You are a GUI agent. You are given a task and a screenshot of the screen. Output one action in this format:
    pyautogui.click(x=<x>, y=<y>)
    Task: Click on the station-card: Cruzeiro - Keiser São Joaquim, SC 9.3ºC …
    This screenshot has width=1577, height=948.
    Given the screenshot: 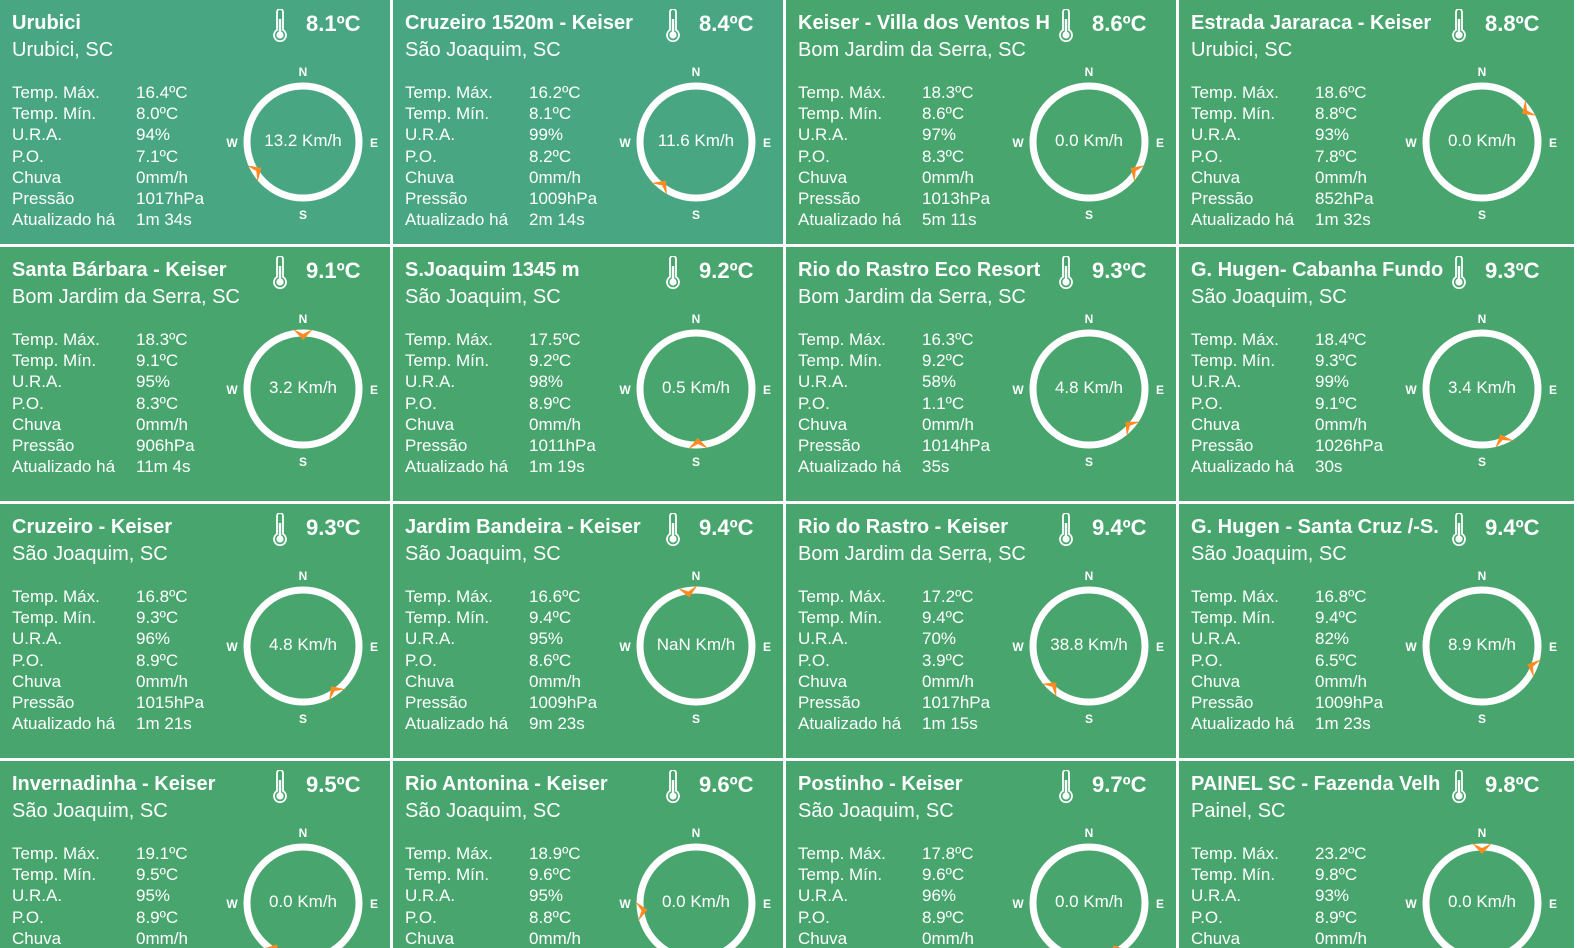 What is the action you would take?
    pyautogui.click(x=195, y=631)
    